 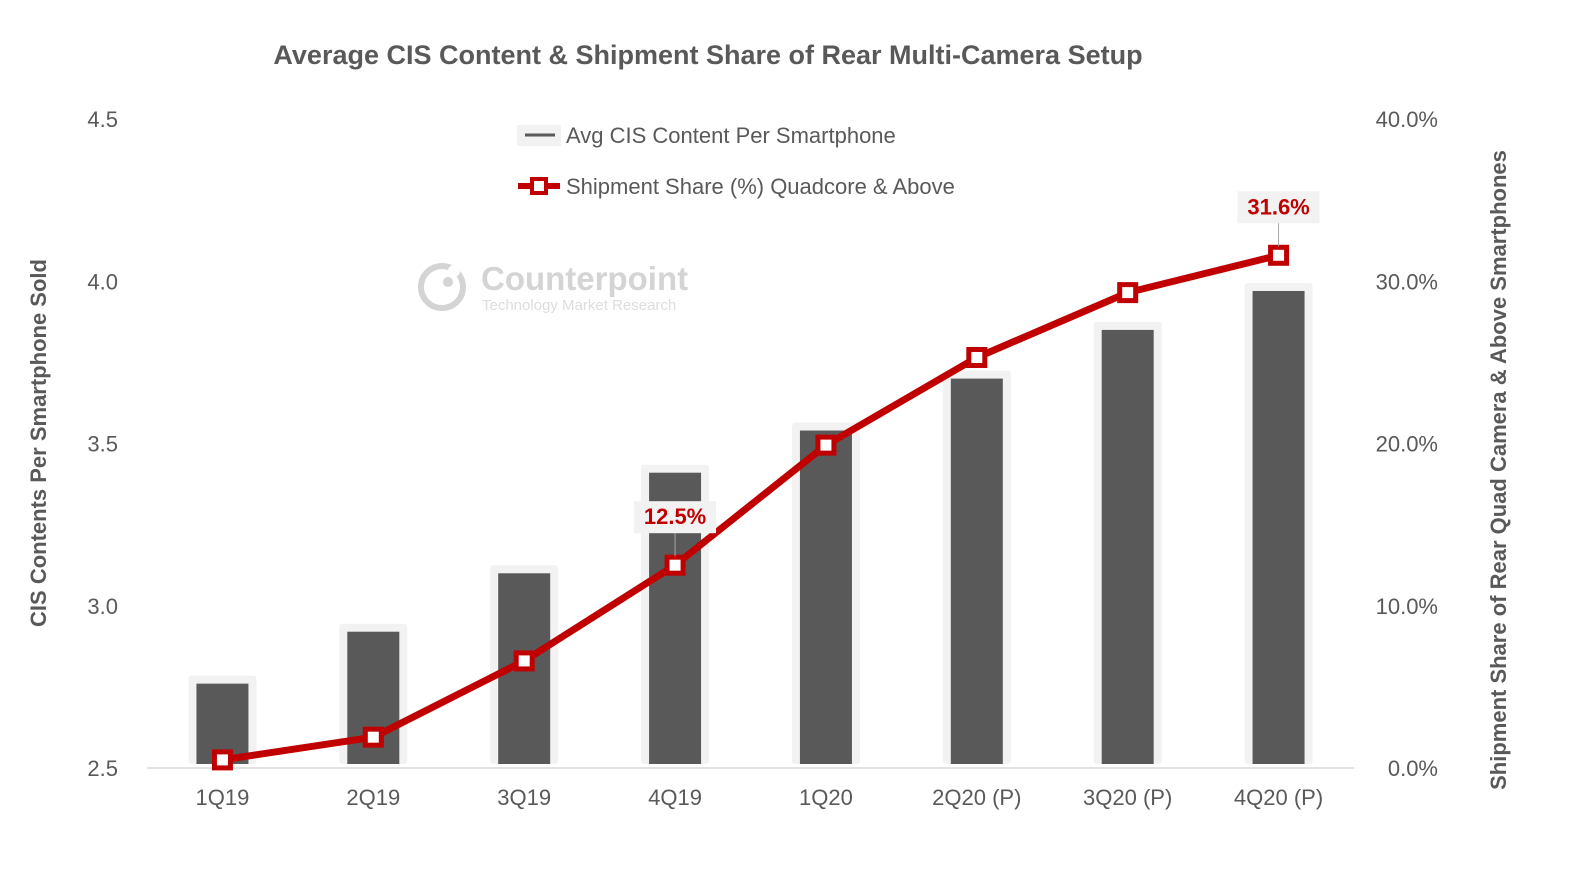 I want to click on counterpoint-logo-icon, so click(x=442, y=287).